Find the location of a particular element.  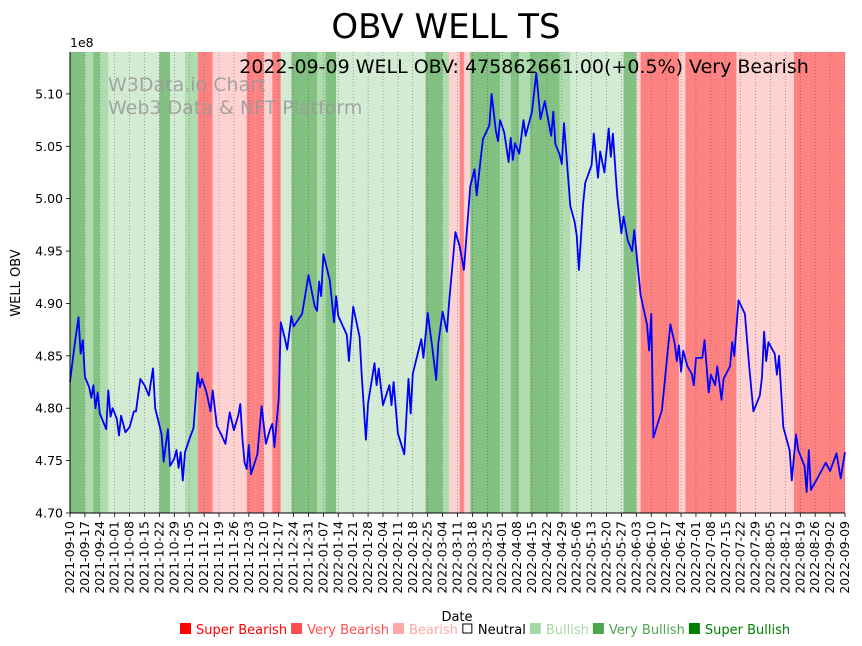

legend-item-bearish: Bearish is located at coordinates (425, 630).